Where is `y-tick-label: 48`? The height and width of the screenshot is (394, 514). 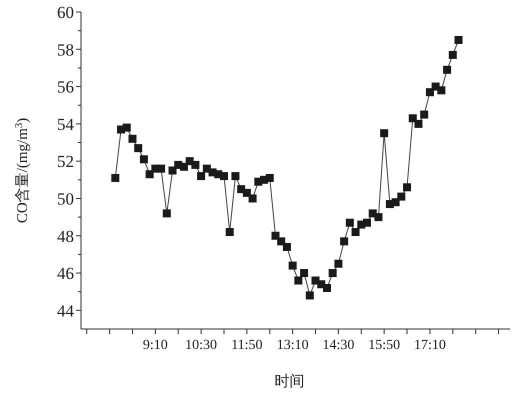
y-tick-label: 48 is located at coordinates (65, 236).